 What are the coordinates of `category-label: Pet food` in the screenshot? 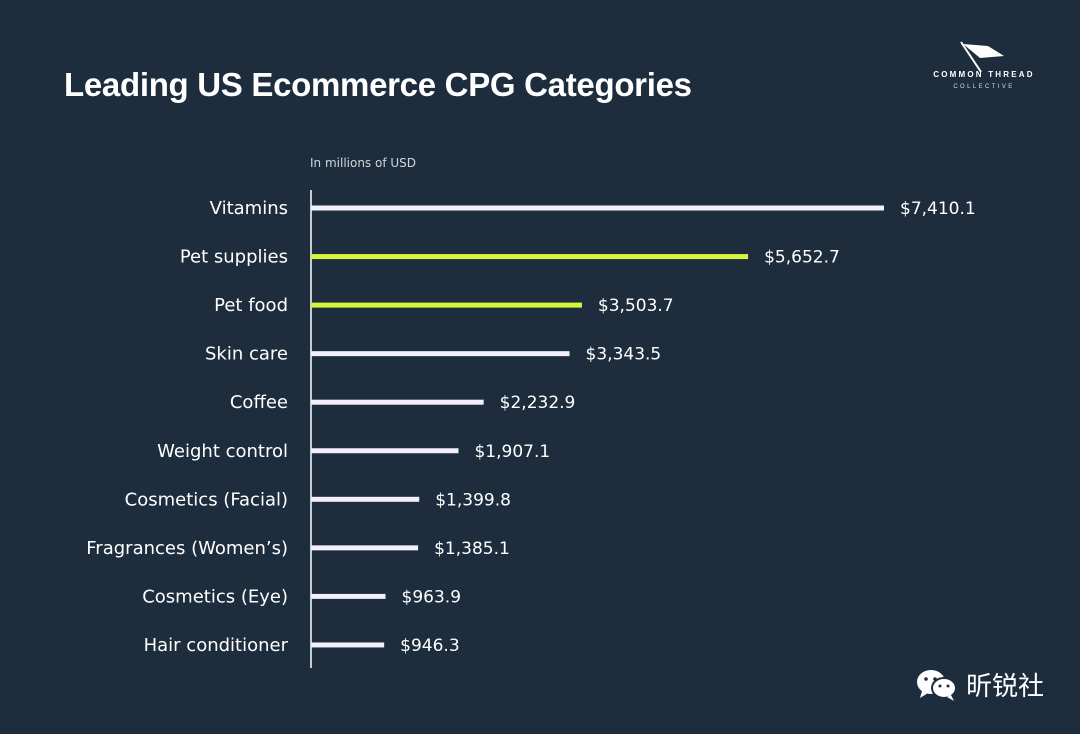 It's located at (251, 305).